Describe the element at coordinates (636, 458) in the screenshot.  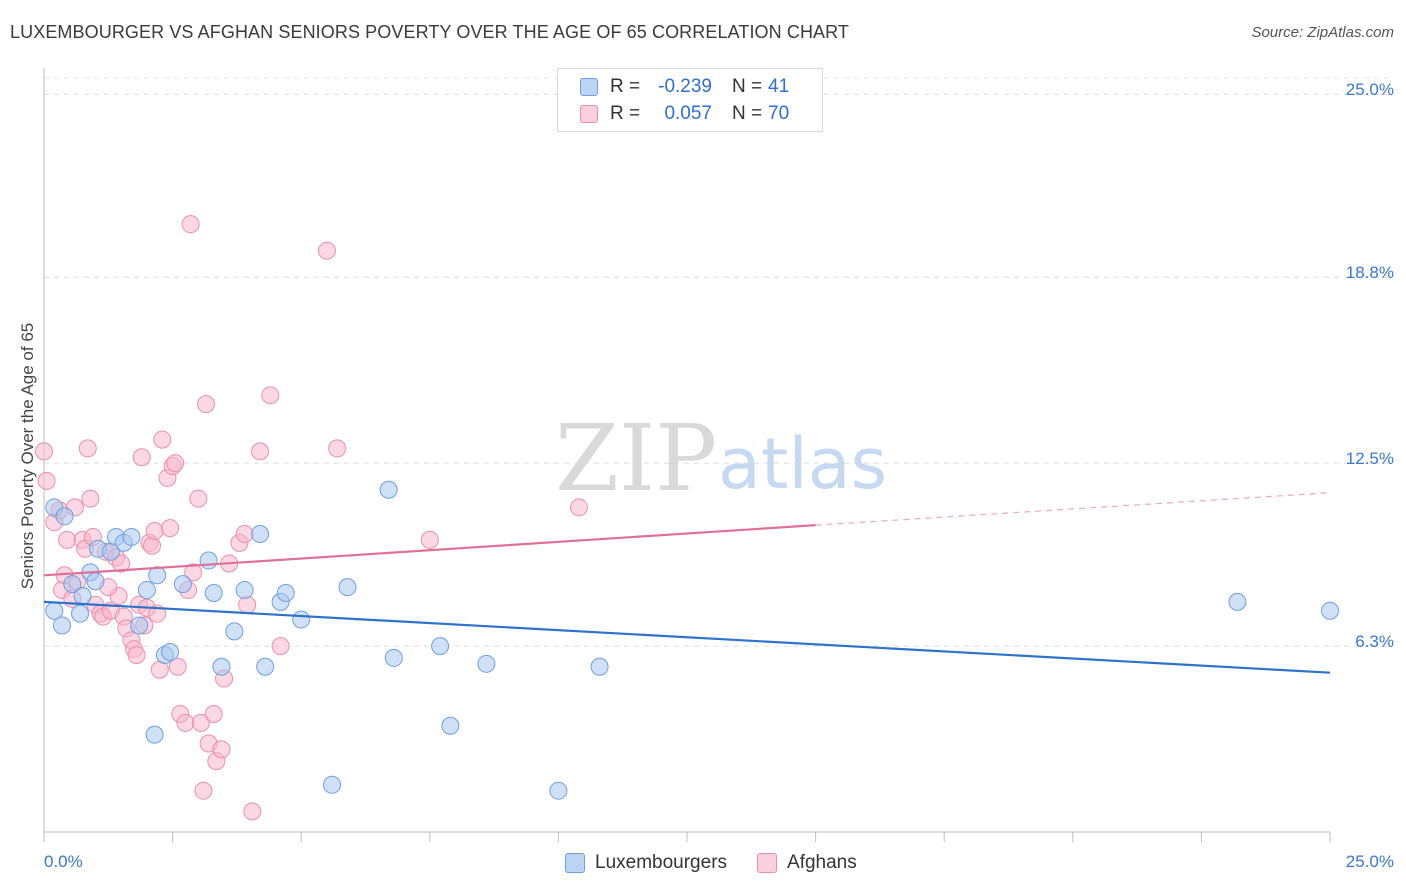
I see `watermark-zip: ZIP` at that location.